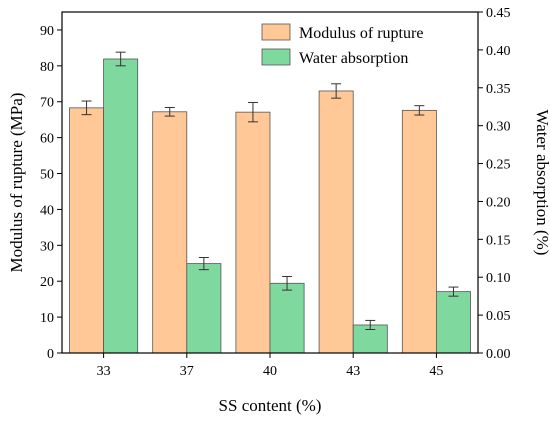  I want to click on left-axis-title: Modulus of rupture (MPa), so click(16, 183).